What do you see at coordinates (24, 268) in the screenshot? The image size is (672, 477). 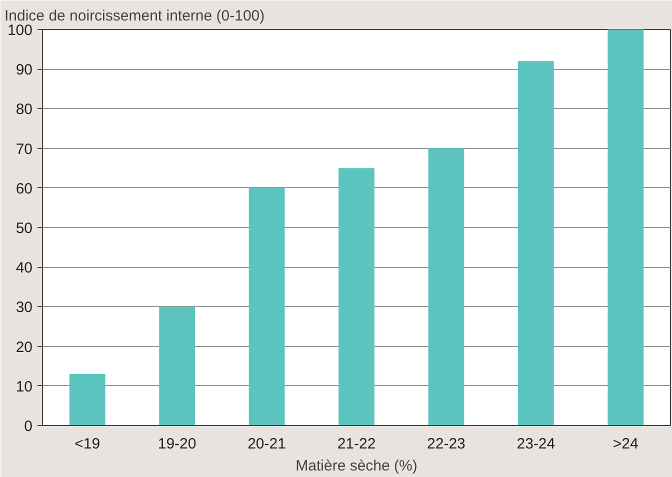 I see `y-tick-label: 40` at bounding box center [24, 268].